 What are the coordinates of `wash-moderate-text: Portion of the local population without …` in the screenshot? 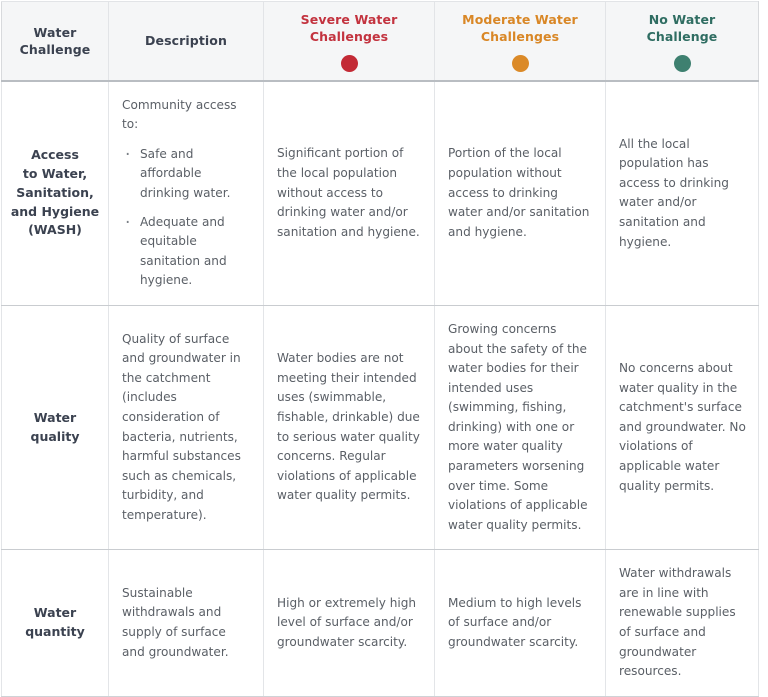 It's located at (519, 192).